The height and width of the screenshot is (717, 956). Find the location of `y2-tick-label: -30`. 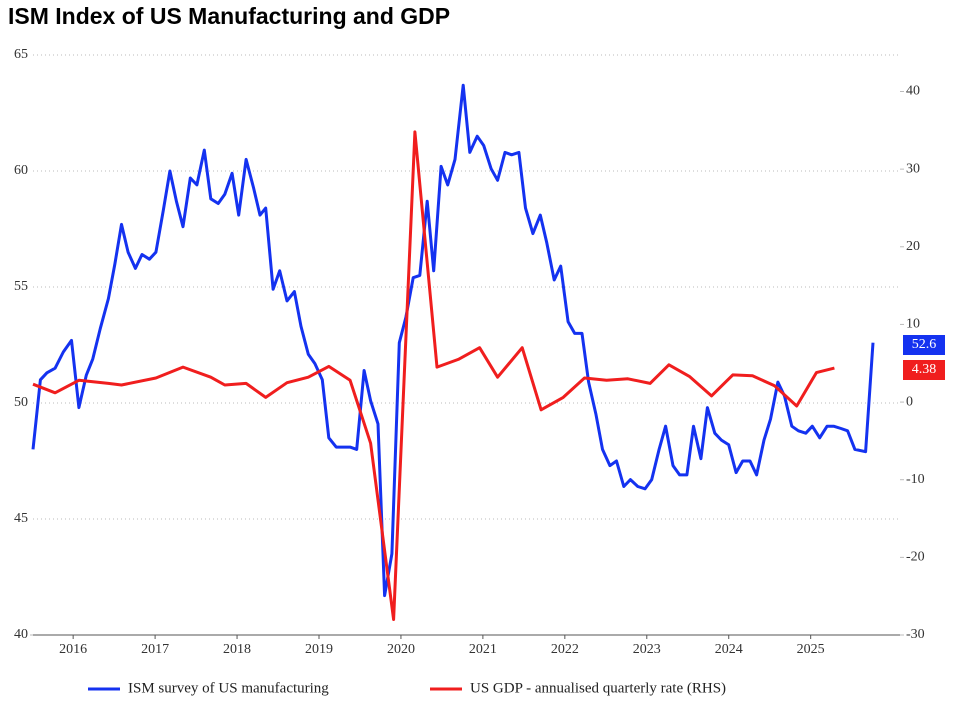

y2-tick-label: -30 is located at coordinates (915, 634).